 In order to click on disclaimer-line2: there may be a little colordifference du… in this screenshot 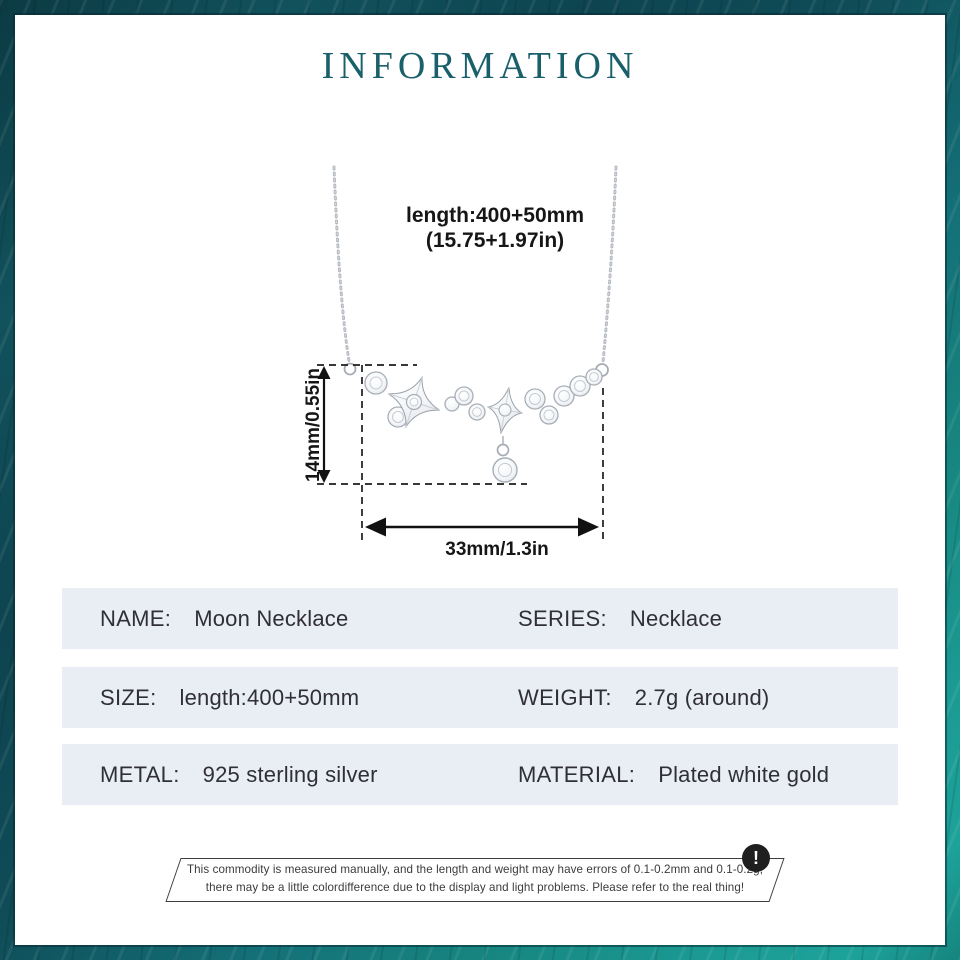, I will do `click(475, 888)`.